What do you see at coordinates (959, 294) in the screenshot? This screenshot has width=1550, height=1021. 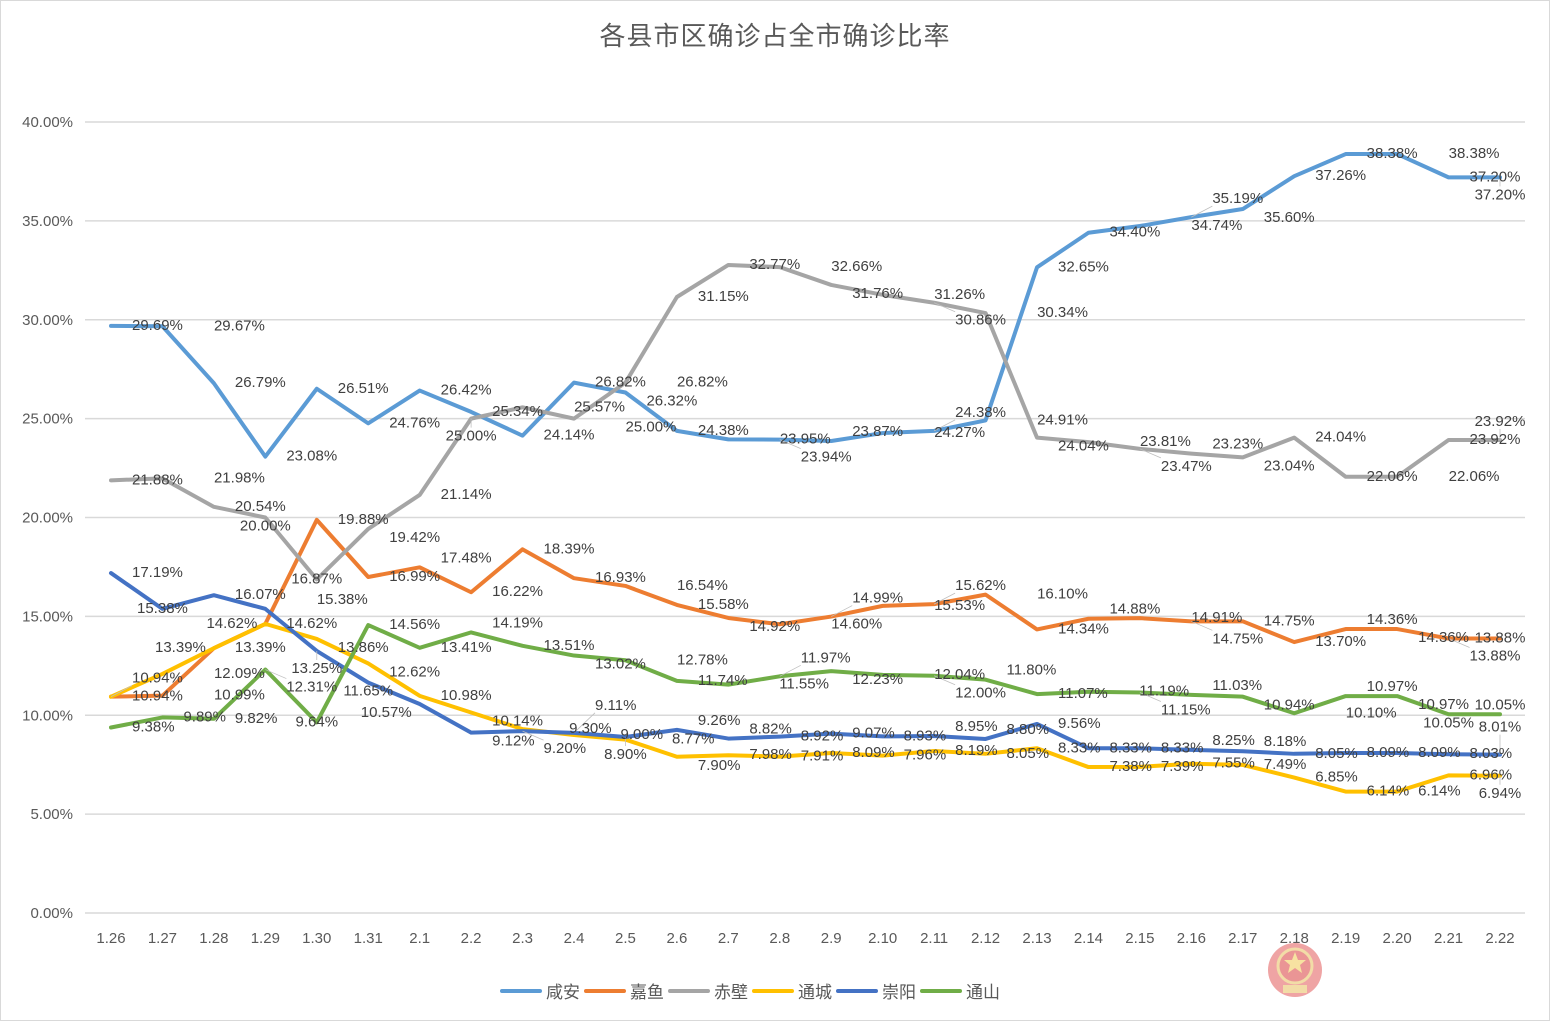 I see `data-label: 31.26%` at bounding box center [959, 294].